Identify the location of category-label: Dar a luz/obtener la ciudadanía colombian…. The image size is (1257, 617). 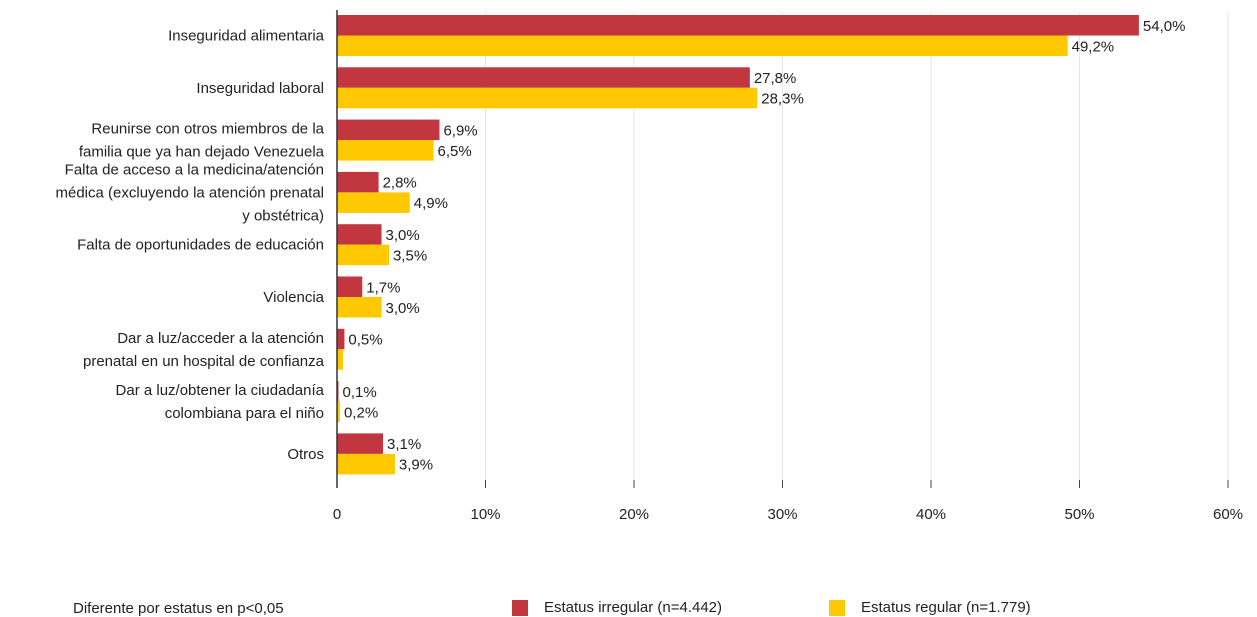
(220, 402).